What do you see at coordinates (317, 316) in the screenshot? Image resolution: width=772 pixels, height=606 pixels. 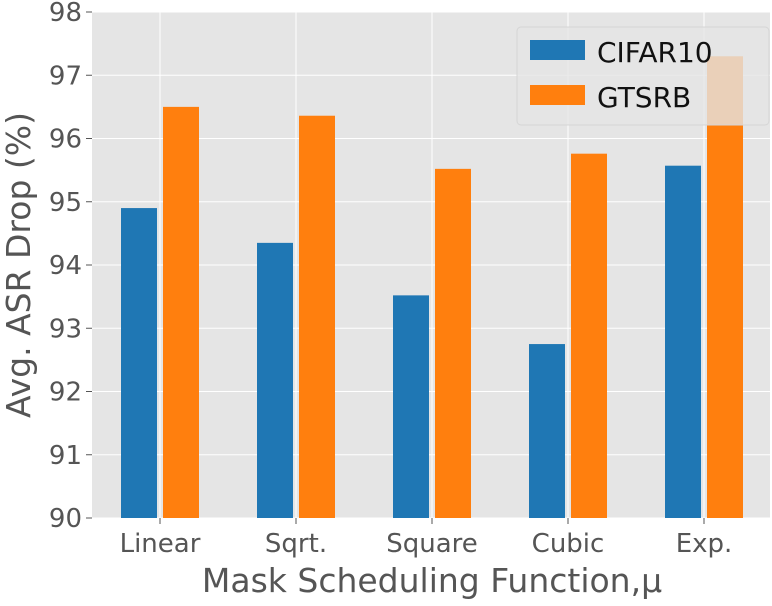 I see `bar-gtsrb-sqrt` at bounding box center [317, 316].